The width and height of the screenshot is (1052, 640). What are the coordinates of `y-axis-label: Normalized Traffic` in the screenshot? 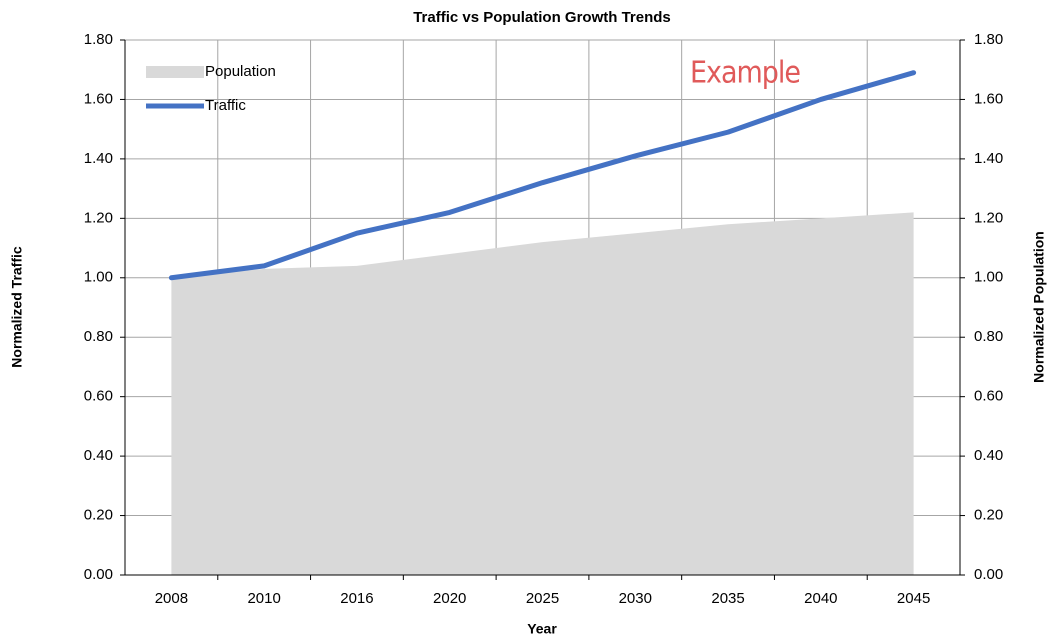 It's located at (17, 307).